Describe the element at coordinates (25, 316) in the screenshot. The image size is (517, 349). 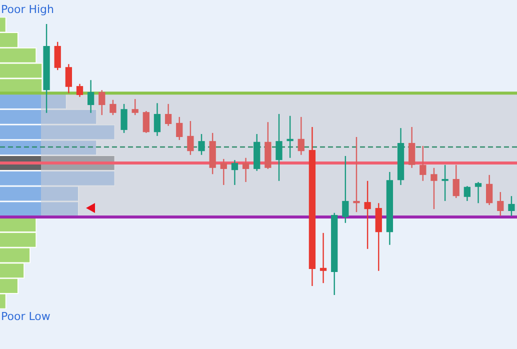
I see `text: Poor Low` at that location.